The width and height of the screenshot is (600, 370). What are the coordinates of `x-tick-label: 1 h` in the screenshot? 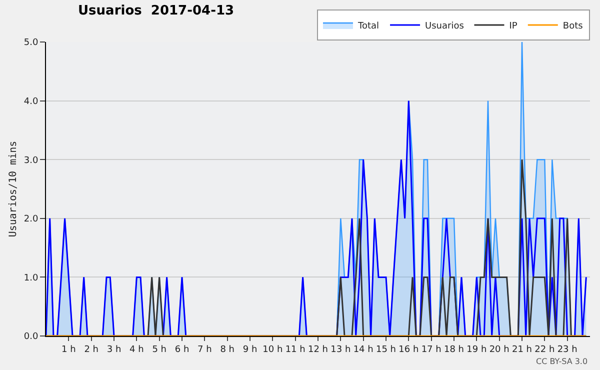 It's located at (69, 349).